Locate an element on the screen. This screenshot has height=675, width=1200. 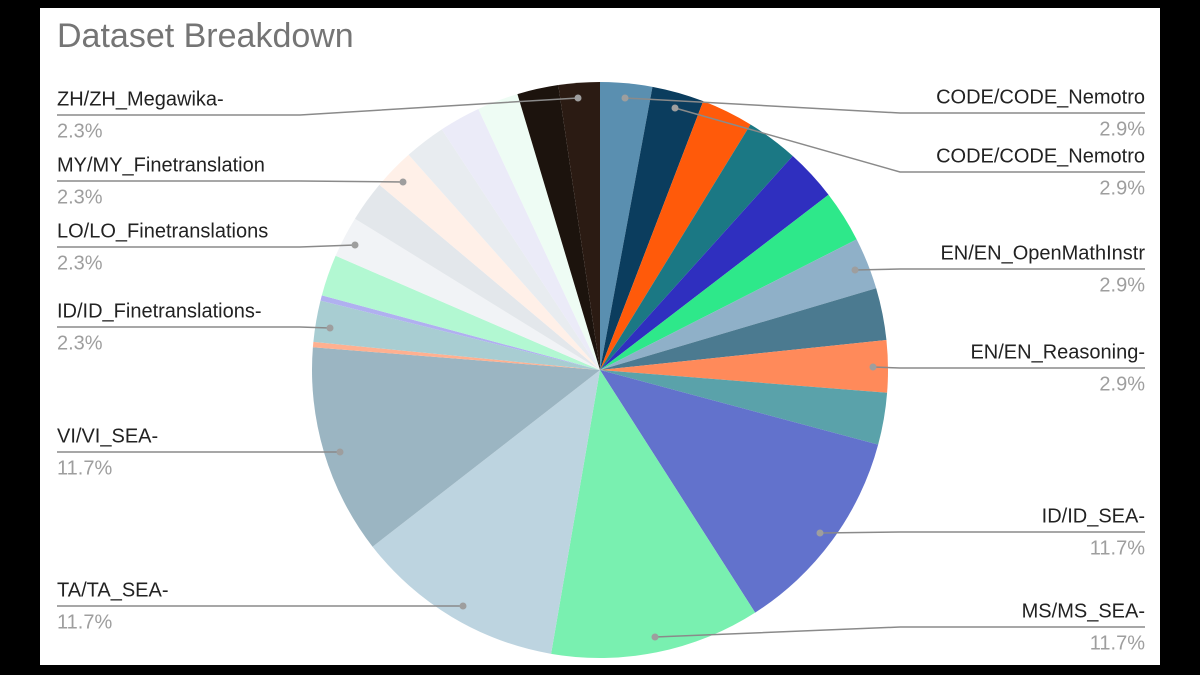
slice-label: ZH/ZH_Megawika- is located at coordinates (140, 99).